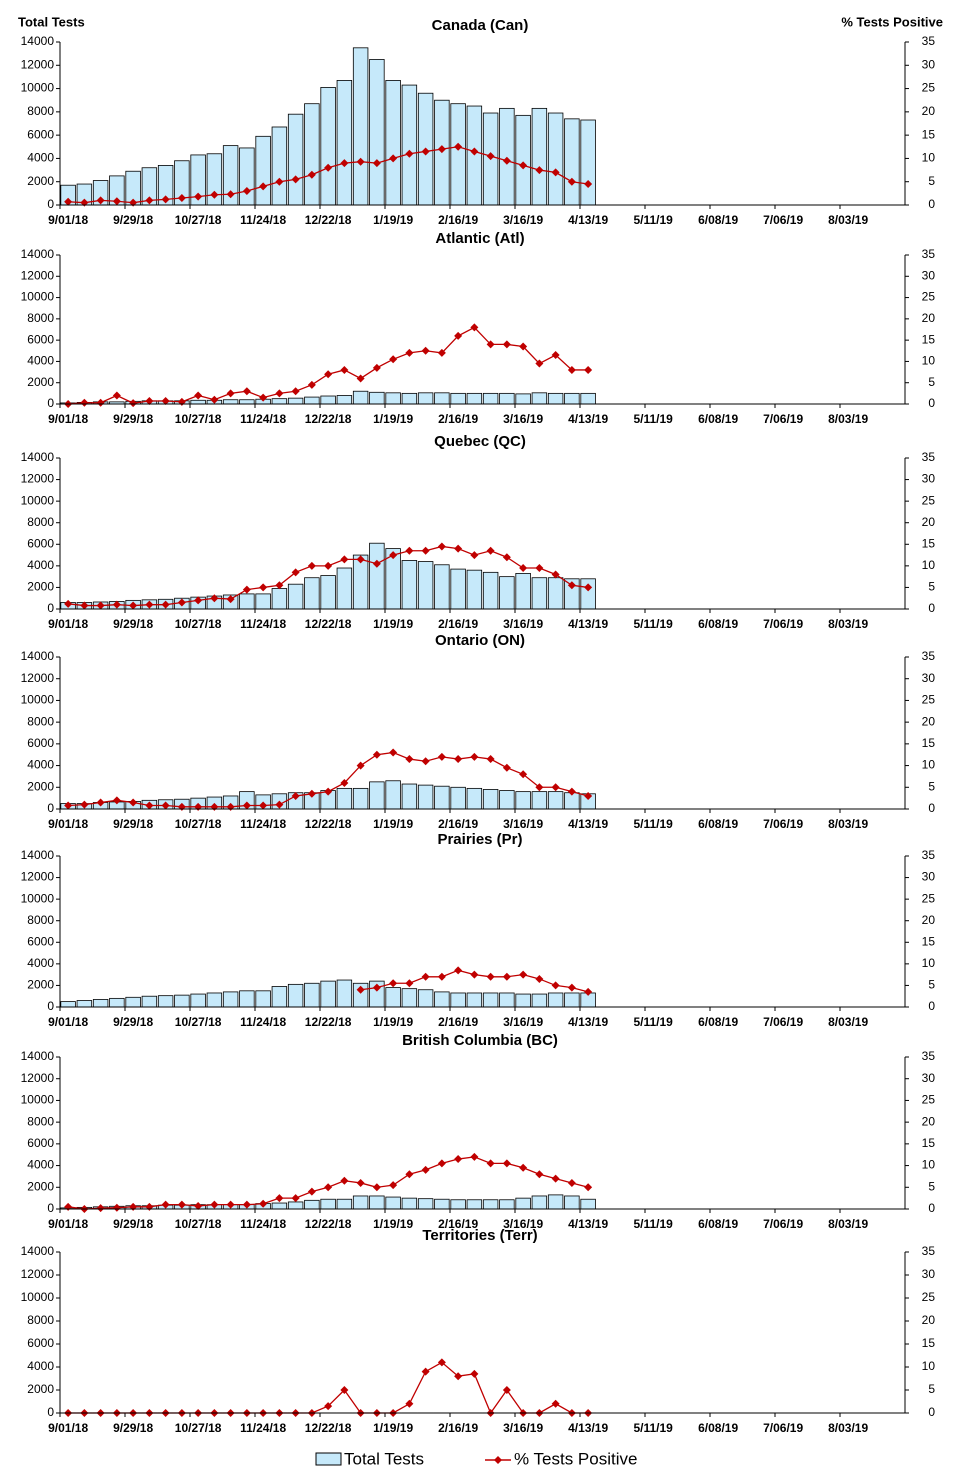 Image resolution: width=959 pixels, height=1477 pixels. I want to click on y2-tick-label: 0, so click(931, 1208).